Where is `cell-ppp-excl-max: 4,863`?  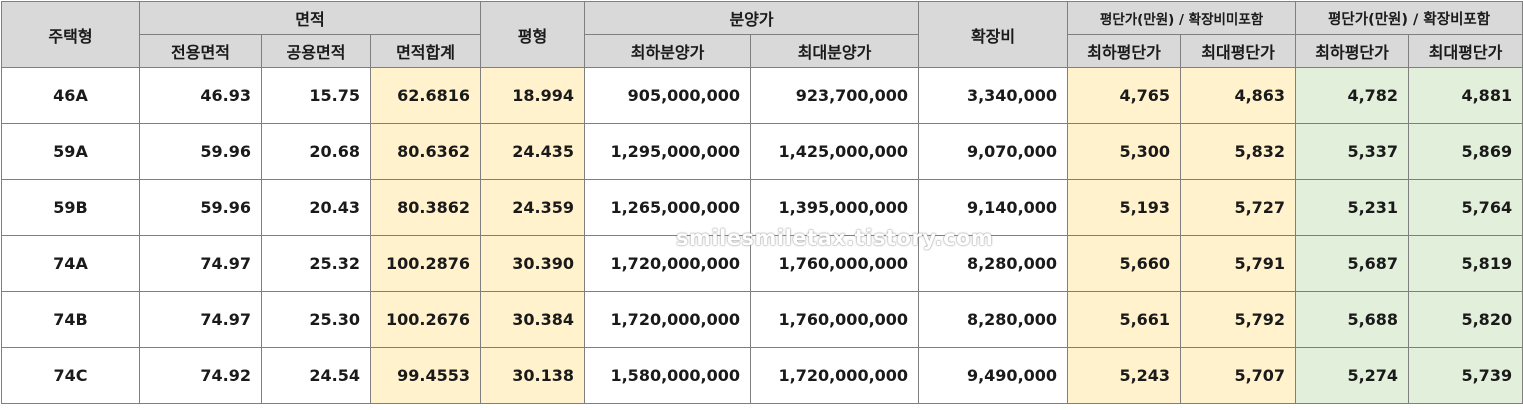
cell-ppp-excl-max: 4,863 is located at coordinates (1238, 95).